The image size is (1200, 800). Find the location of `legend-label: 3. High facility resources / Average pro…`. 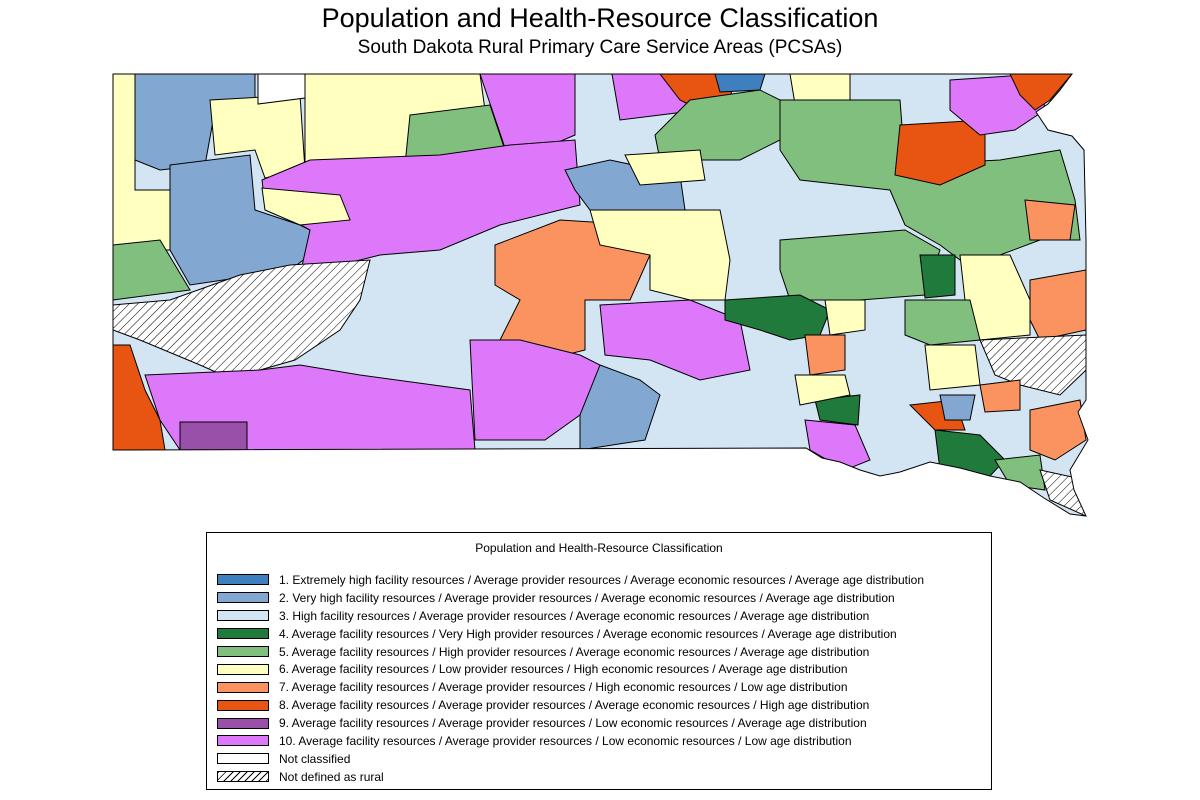

legend-label: 3. High facility resources / Average pro… is located at coordinates (574, 615).